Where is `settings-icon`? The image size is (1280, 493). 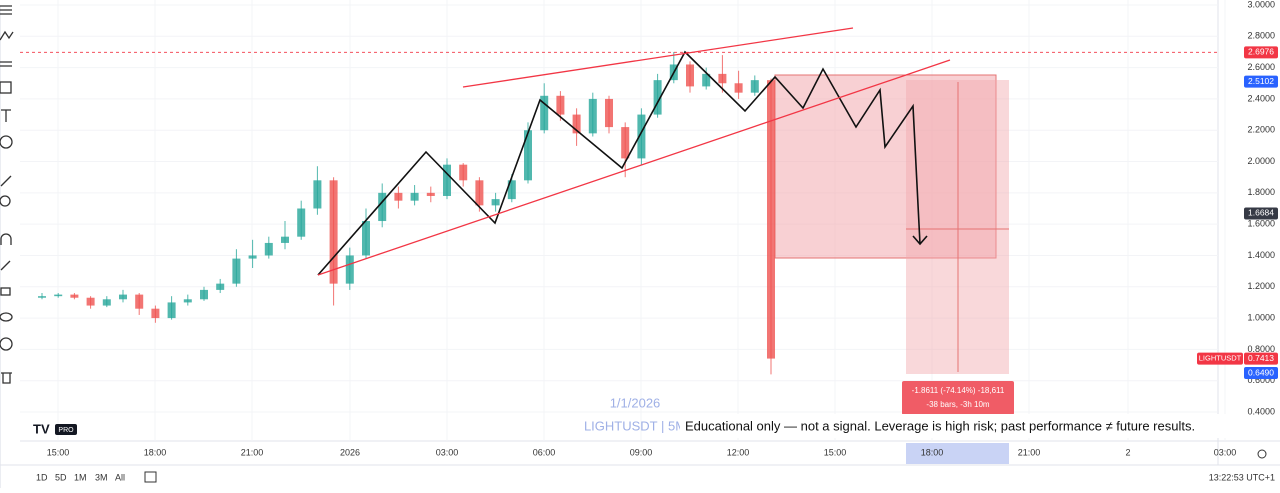
settings-icon is located at coordinates (1262, 454).